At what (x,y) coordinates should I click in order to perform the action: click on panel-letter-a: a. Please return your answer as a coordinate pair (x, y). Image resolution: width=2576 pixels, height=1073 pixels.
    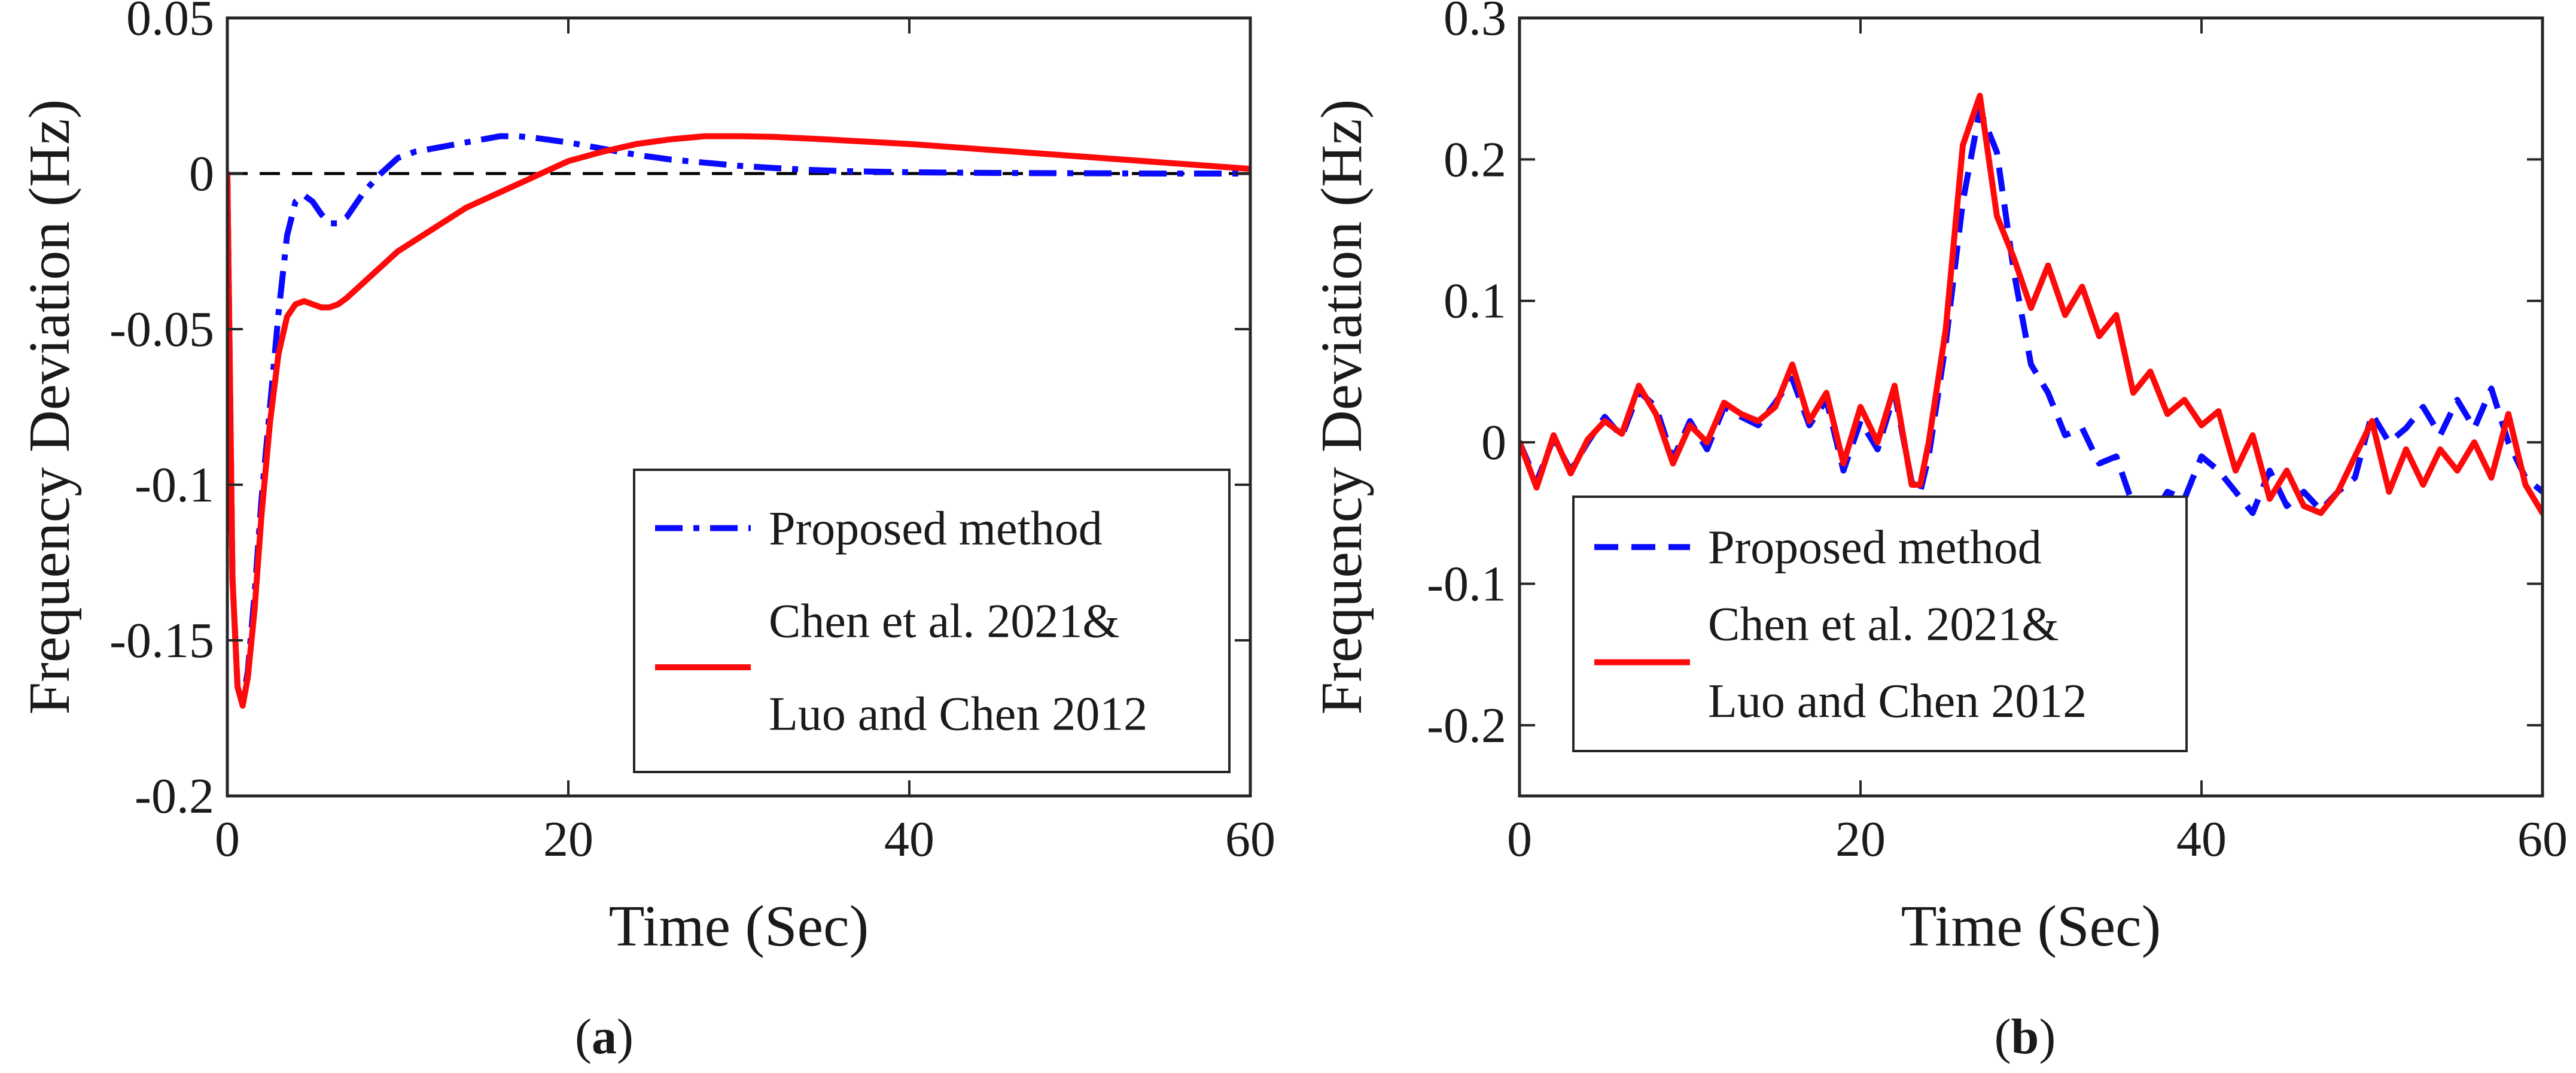
    Looking at the image, I should click on (604, 1037).